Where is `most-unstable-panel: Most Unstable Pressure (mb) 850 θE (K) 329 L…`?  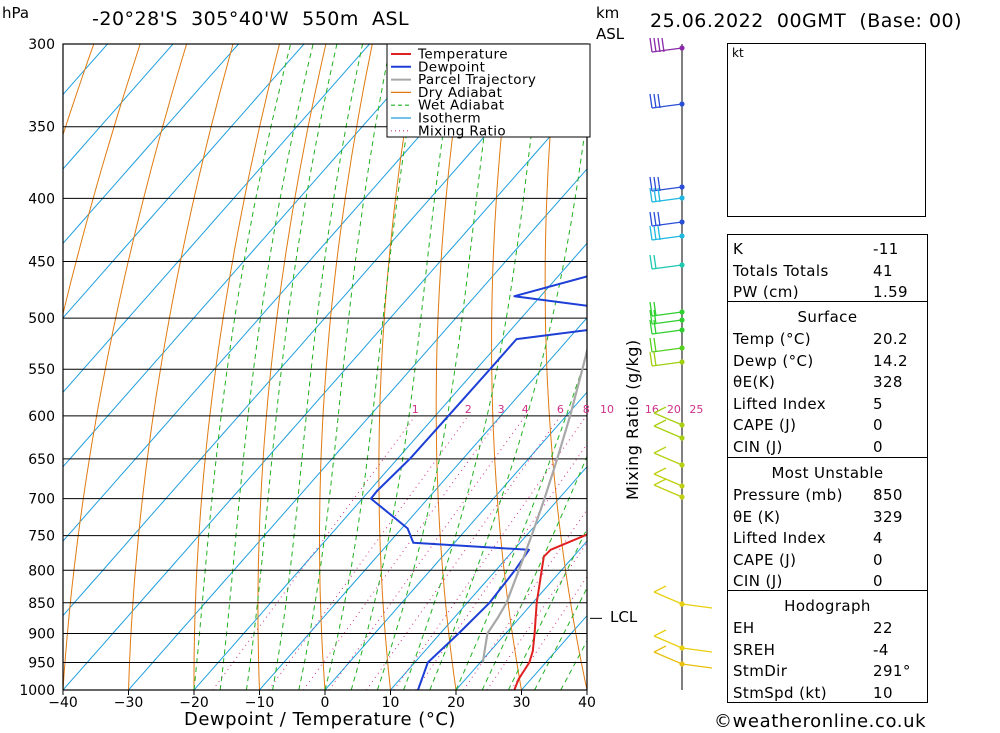
most-unstable-panel: Most Unstable Pressure (mb) 850 θE (K) 329 L… is located at coordinates (827, 524).